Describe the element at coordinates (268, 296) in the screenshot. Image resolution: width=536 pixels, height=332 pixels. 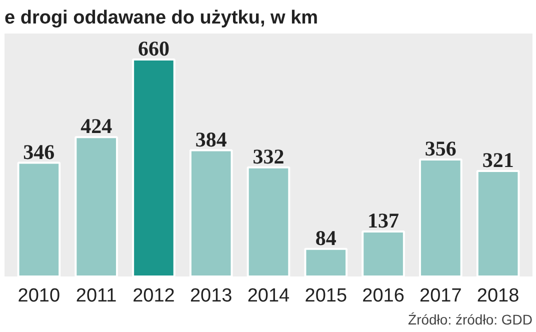
I see `x-tick-label: 2014` at that location.